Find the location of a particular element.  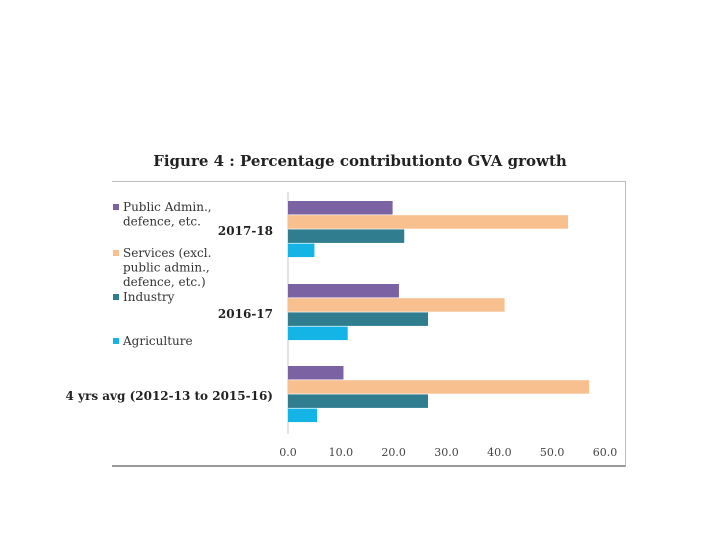

category-label-2: 2016-17 is located at coordinates (245, 314).